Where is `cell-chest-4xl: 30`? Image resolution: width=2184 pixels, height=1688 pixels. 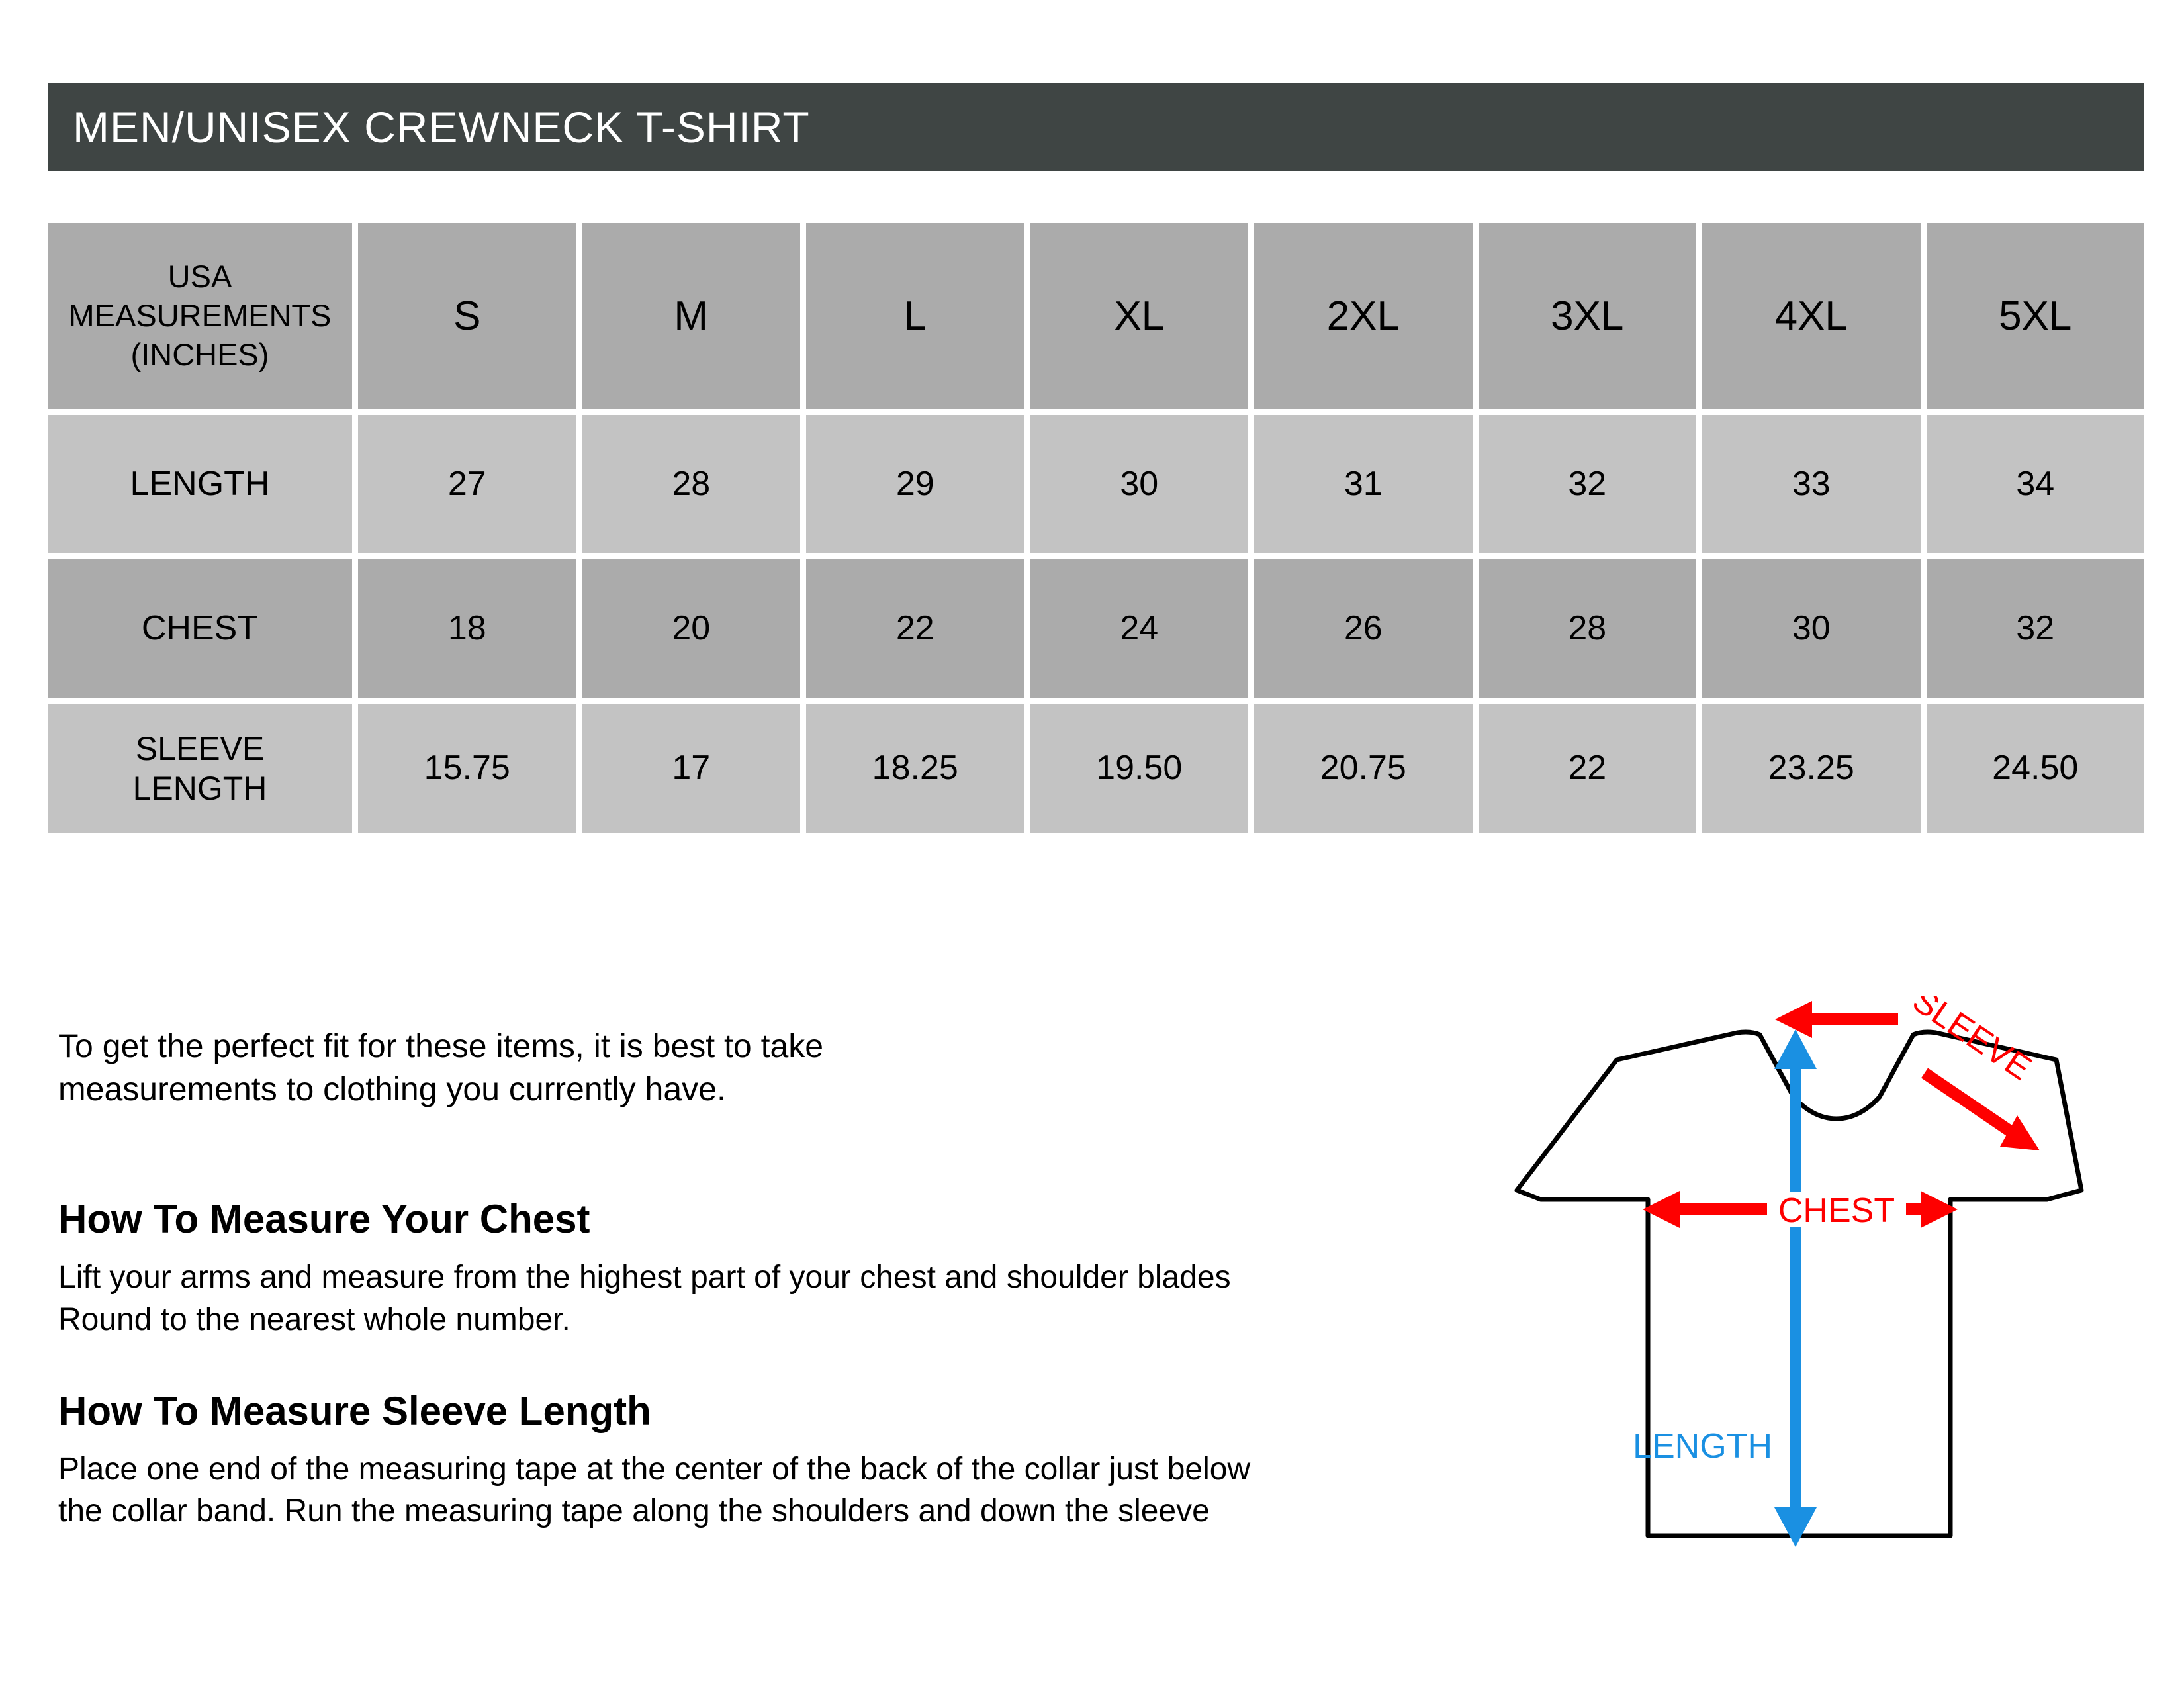 cell-chest-4xl: 30 is located at coordinates (1812, 628).